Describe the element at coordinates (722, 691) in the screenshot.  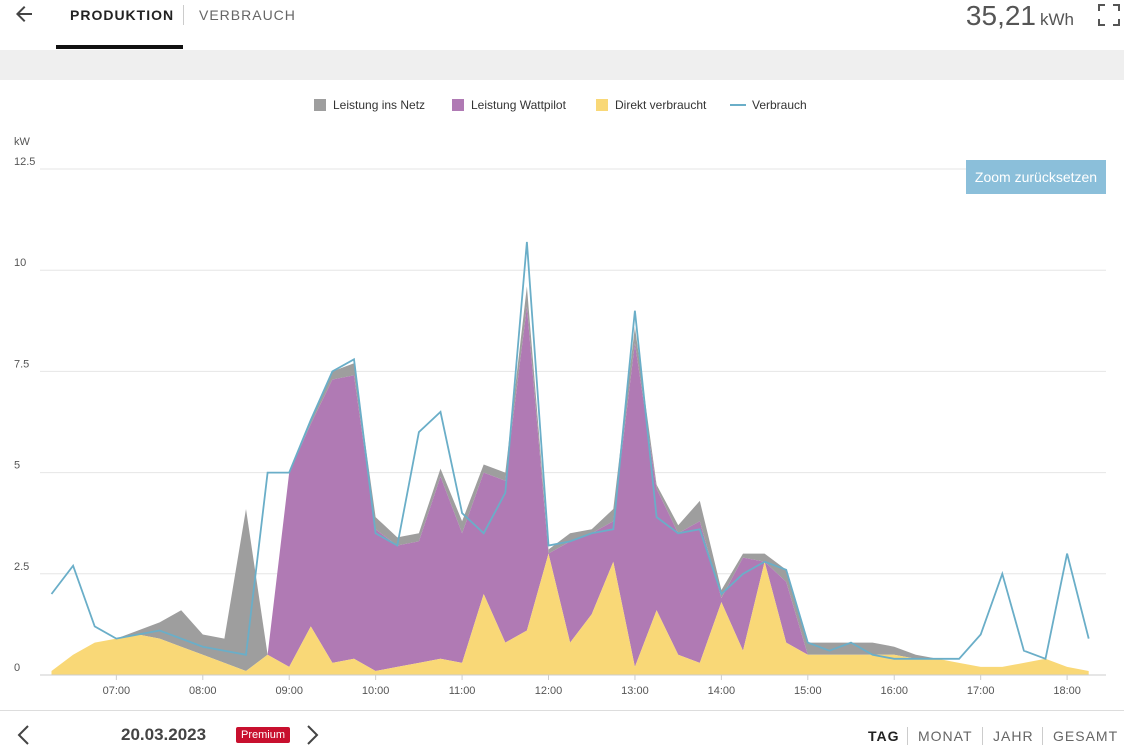
I see `x-tick-label: 14:00` at that location.